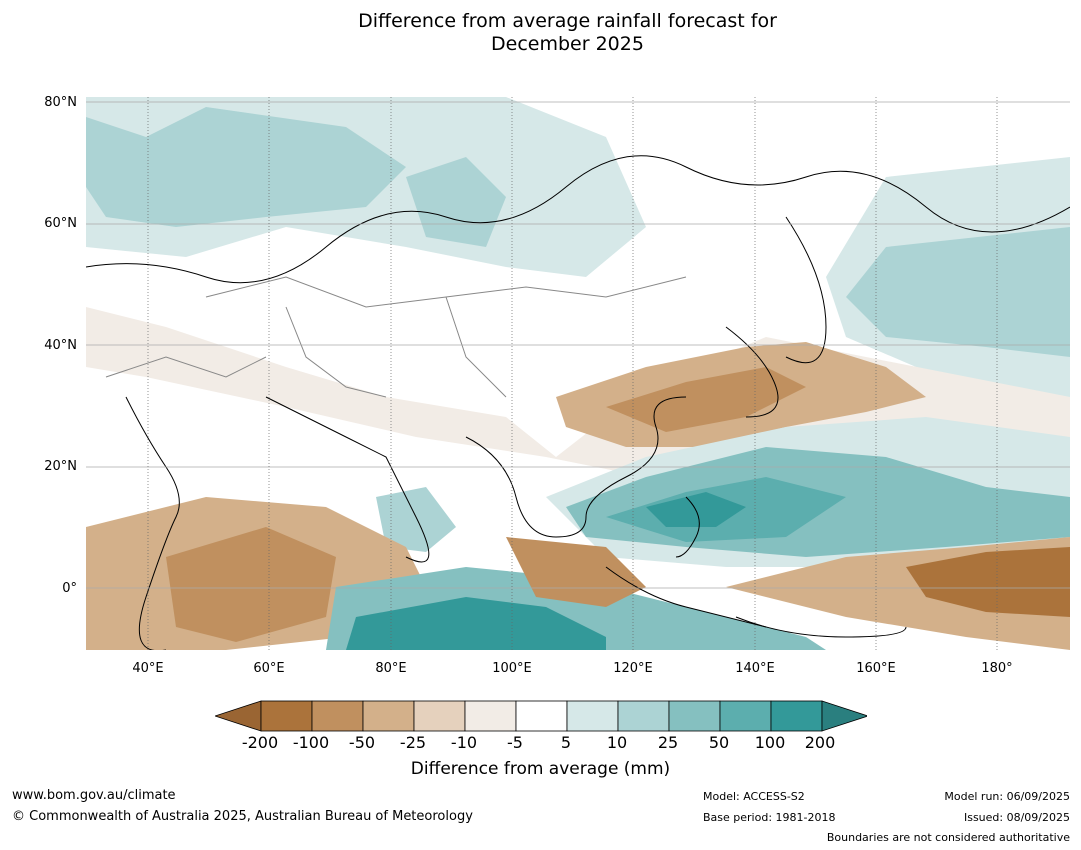 The height and width of the screenshot is (850, 1081). What do you see at coordinates (260, 742) in the screenshot?
I see `colorbar-tick: -200` at bounding box center [260, 742].